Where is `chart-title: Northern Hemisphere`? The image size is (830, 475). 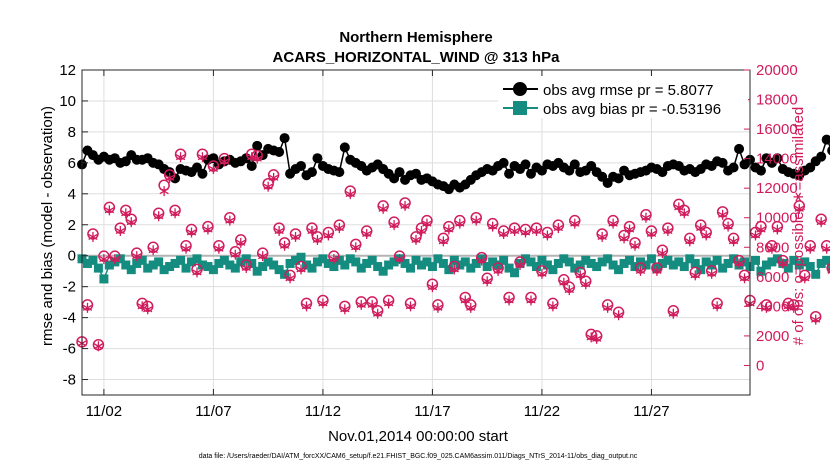
chart-title: Northern Hemisphere is located at coordinates (415, 37).